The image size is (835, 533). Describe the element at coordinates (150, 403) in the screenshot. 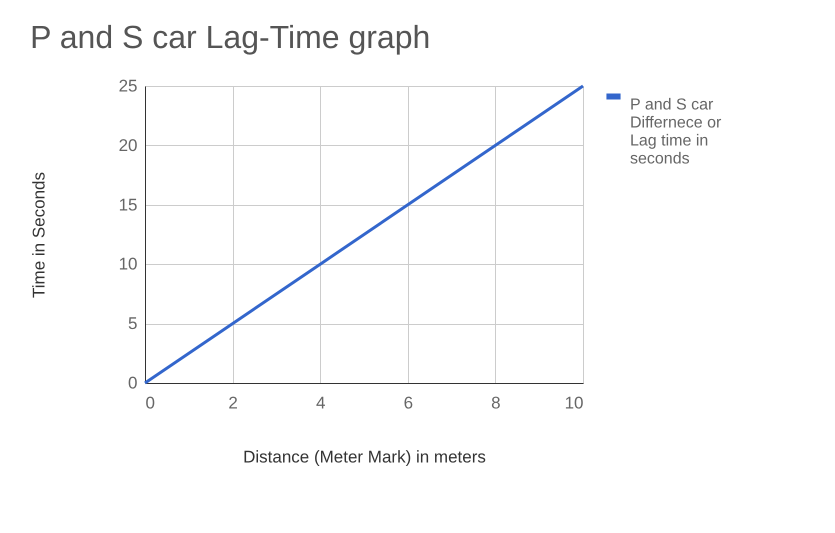

I see `x-tick-label: 0` at that location.